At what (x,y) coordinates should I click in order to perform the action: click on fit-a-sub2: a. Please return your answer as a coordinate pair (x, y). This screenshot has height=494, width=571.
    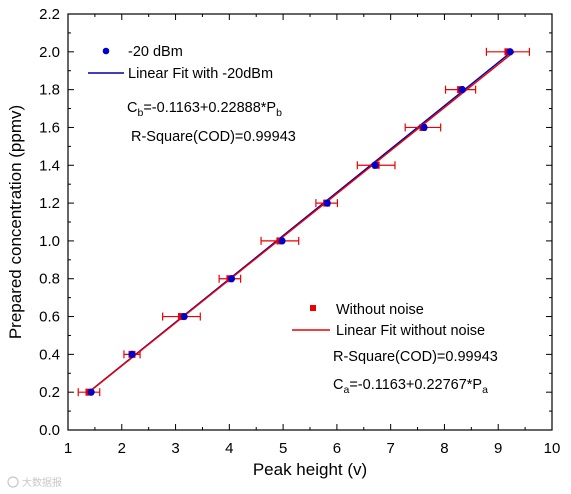
    Looking at the image, I should click on (485, 390).